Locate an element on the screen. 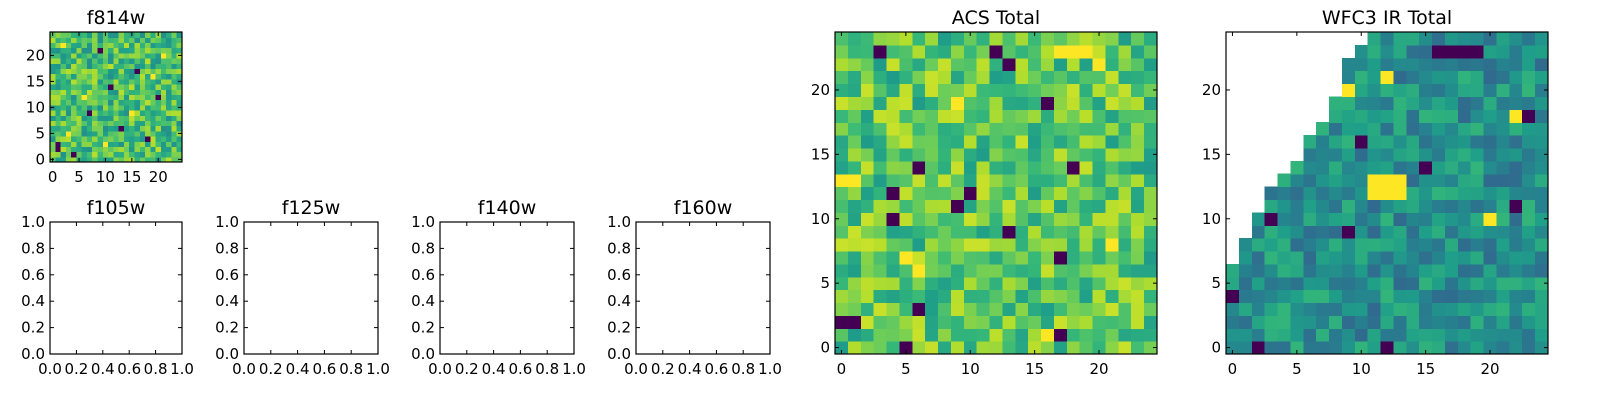 This screenshot has width=1600, height=400. y-tick-label: 0.8 is located at coordinates (423, 248).